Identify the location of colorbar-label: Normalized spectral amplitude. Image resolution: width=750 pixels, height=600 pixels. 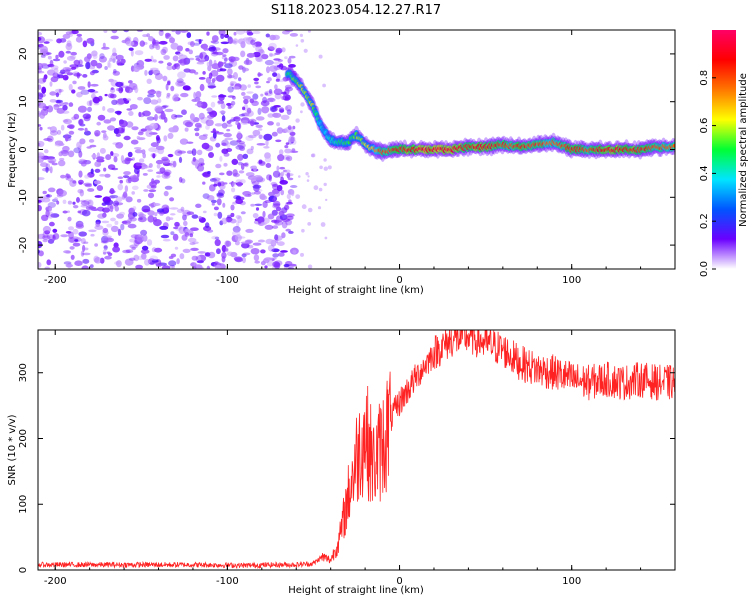
(743, 150).